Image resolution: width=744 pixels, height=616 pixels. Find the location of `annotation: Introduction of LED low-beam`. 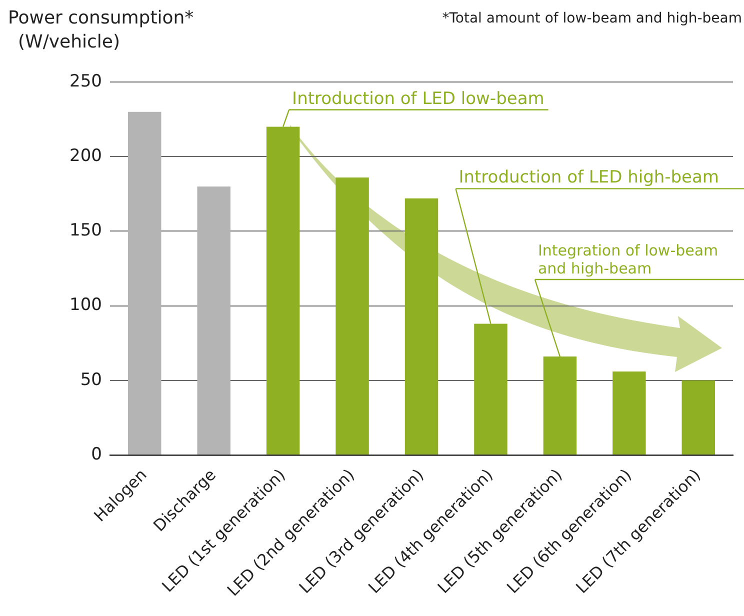

annotation: Introduction of LED low-beam is located at coordinates (418, 98).